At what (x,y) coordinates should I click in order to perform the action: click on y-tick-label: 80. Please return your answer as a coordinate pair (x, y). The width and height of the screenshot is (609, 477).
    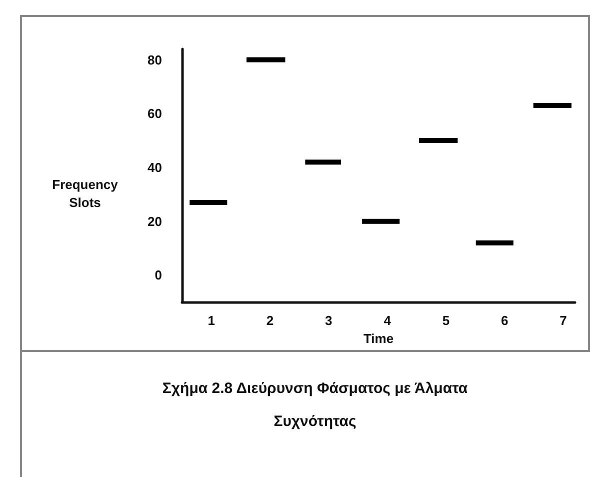
    Looking at the image, I should click on (155, 60).